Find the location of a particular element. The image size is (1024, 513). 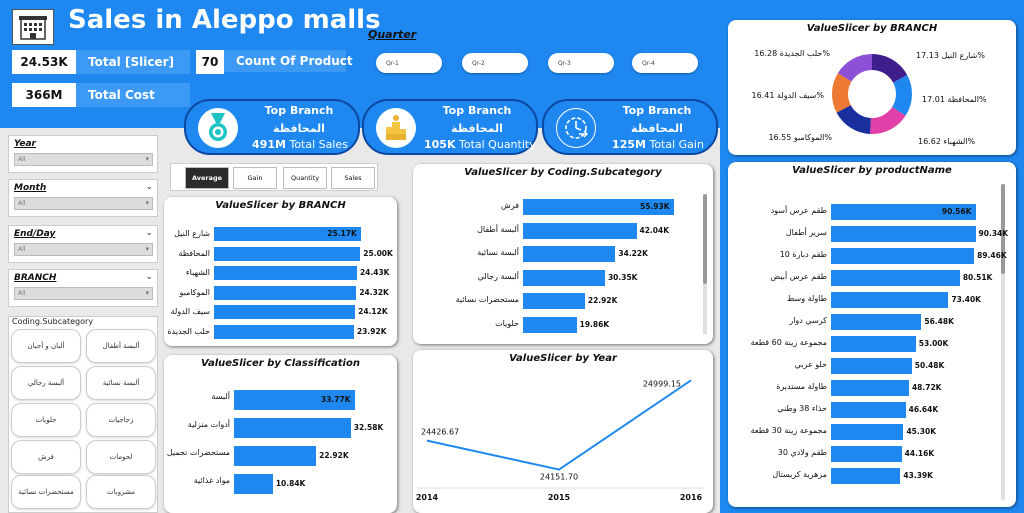

donut-slice-label: الشهباء 16.62% is located at coordinates (947, 141).